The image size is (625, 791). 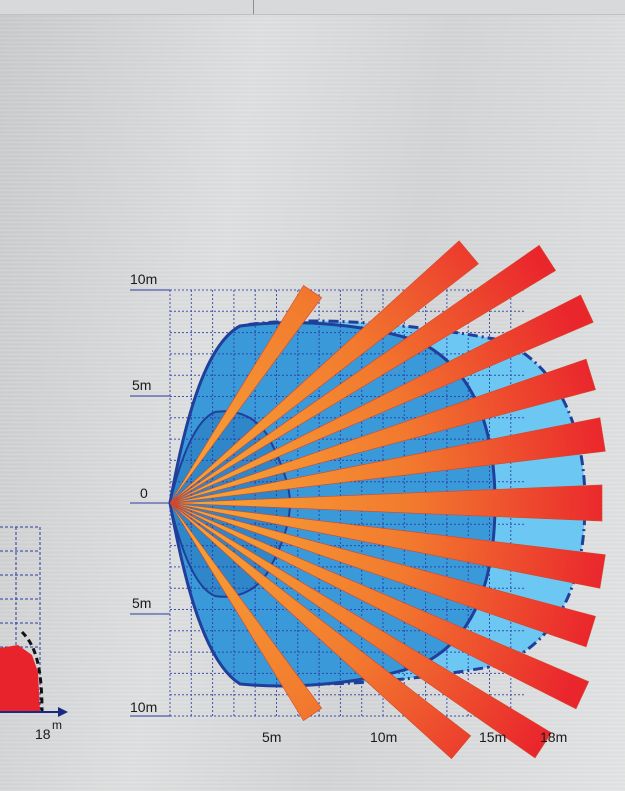 I want to click on left-x-unit: m, so click(x=57, y=725).